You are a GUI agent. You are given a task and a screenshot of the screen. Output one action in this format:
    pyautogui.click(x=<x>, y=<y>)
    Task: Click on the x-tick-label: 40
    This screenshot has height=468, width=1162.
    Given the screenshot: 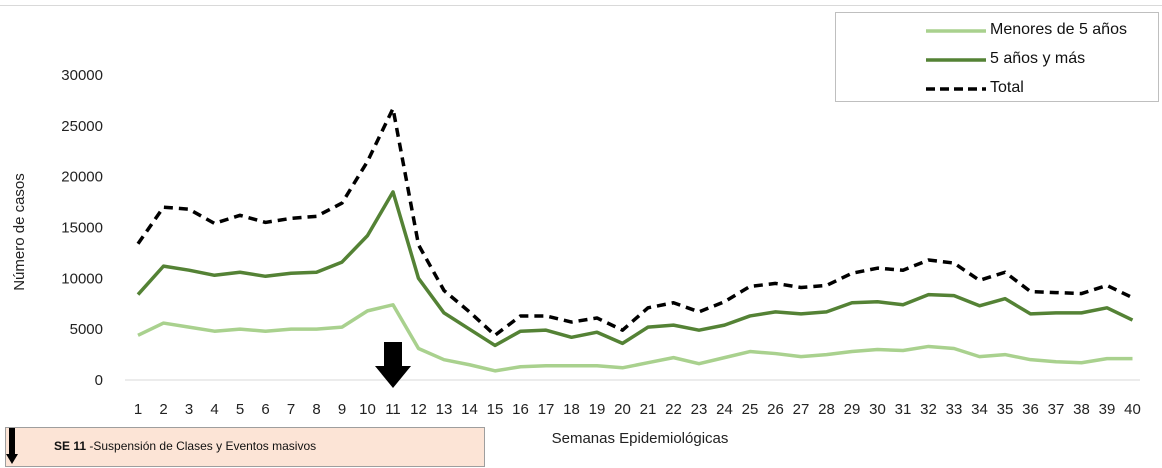 What is the action you would take?
    pyautogui.click(x=1132, y=409)
    